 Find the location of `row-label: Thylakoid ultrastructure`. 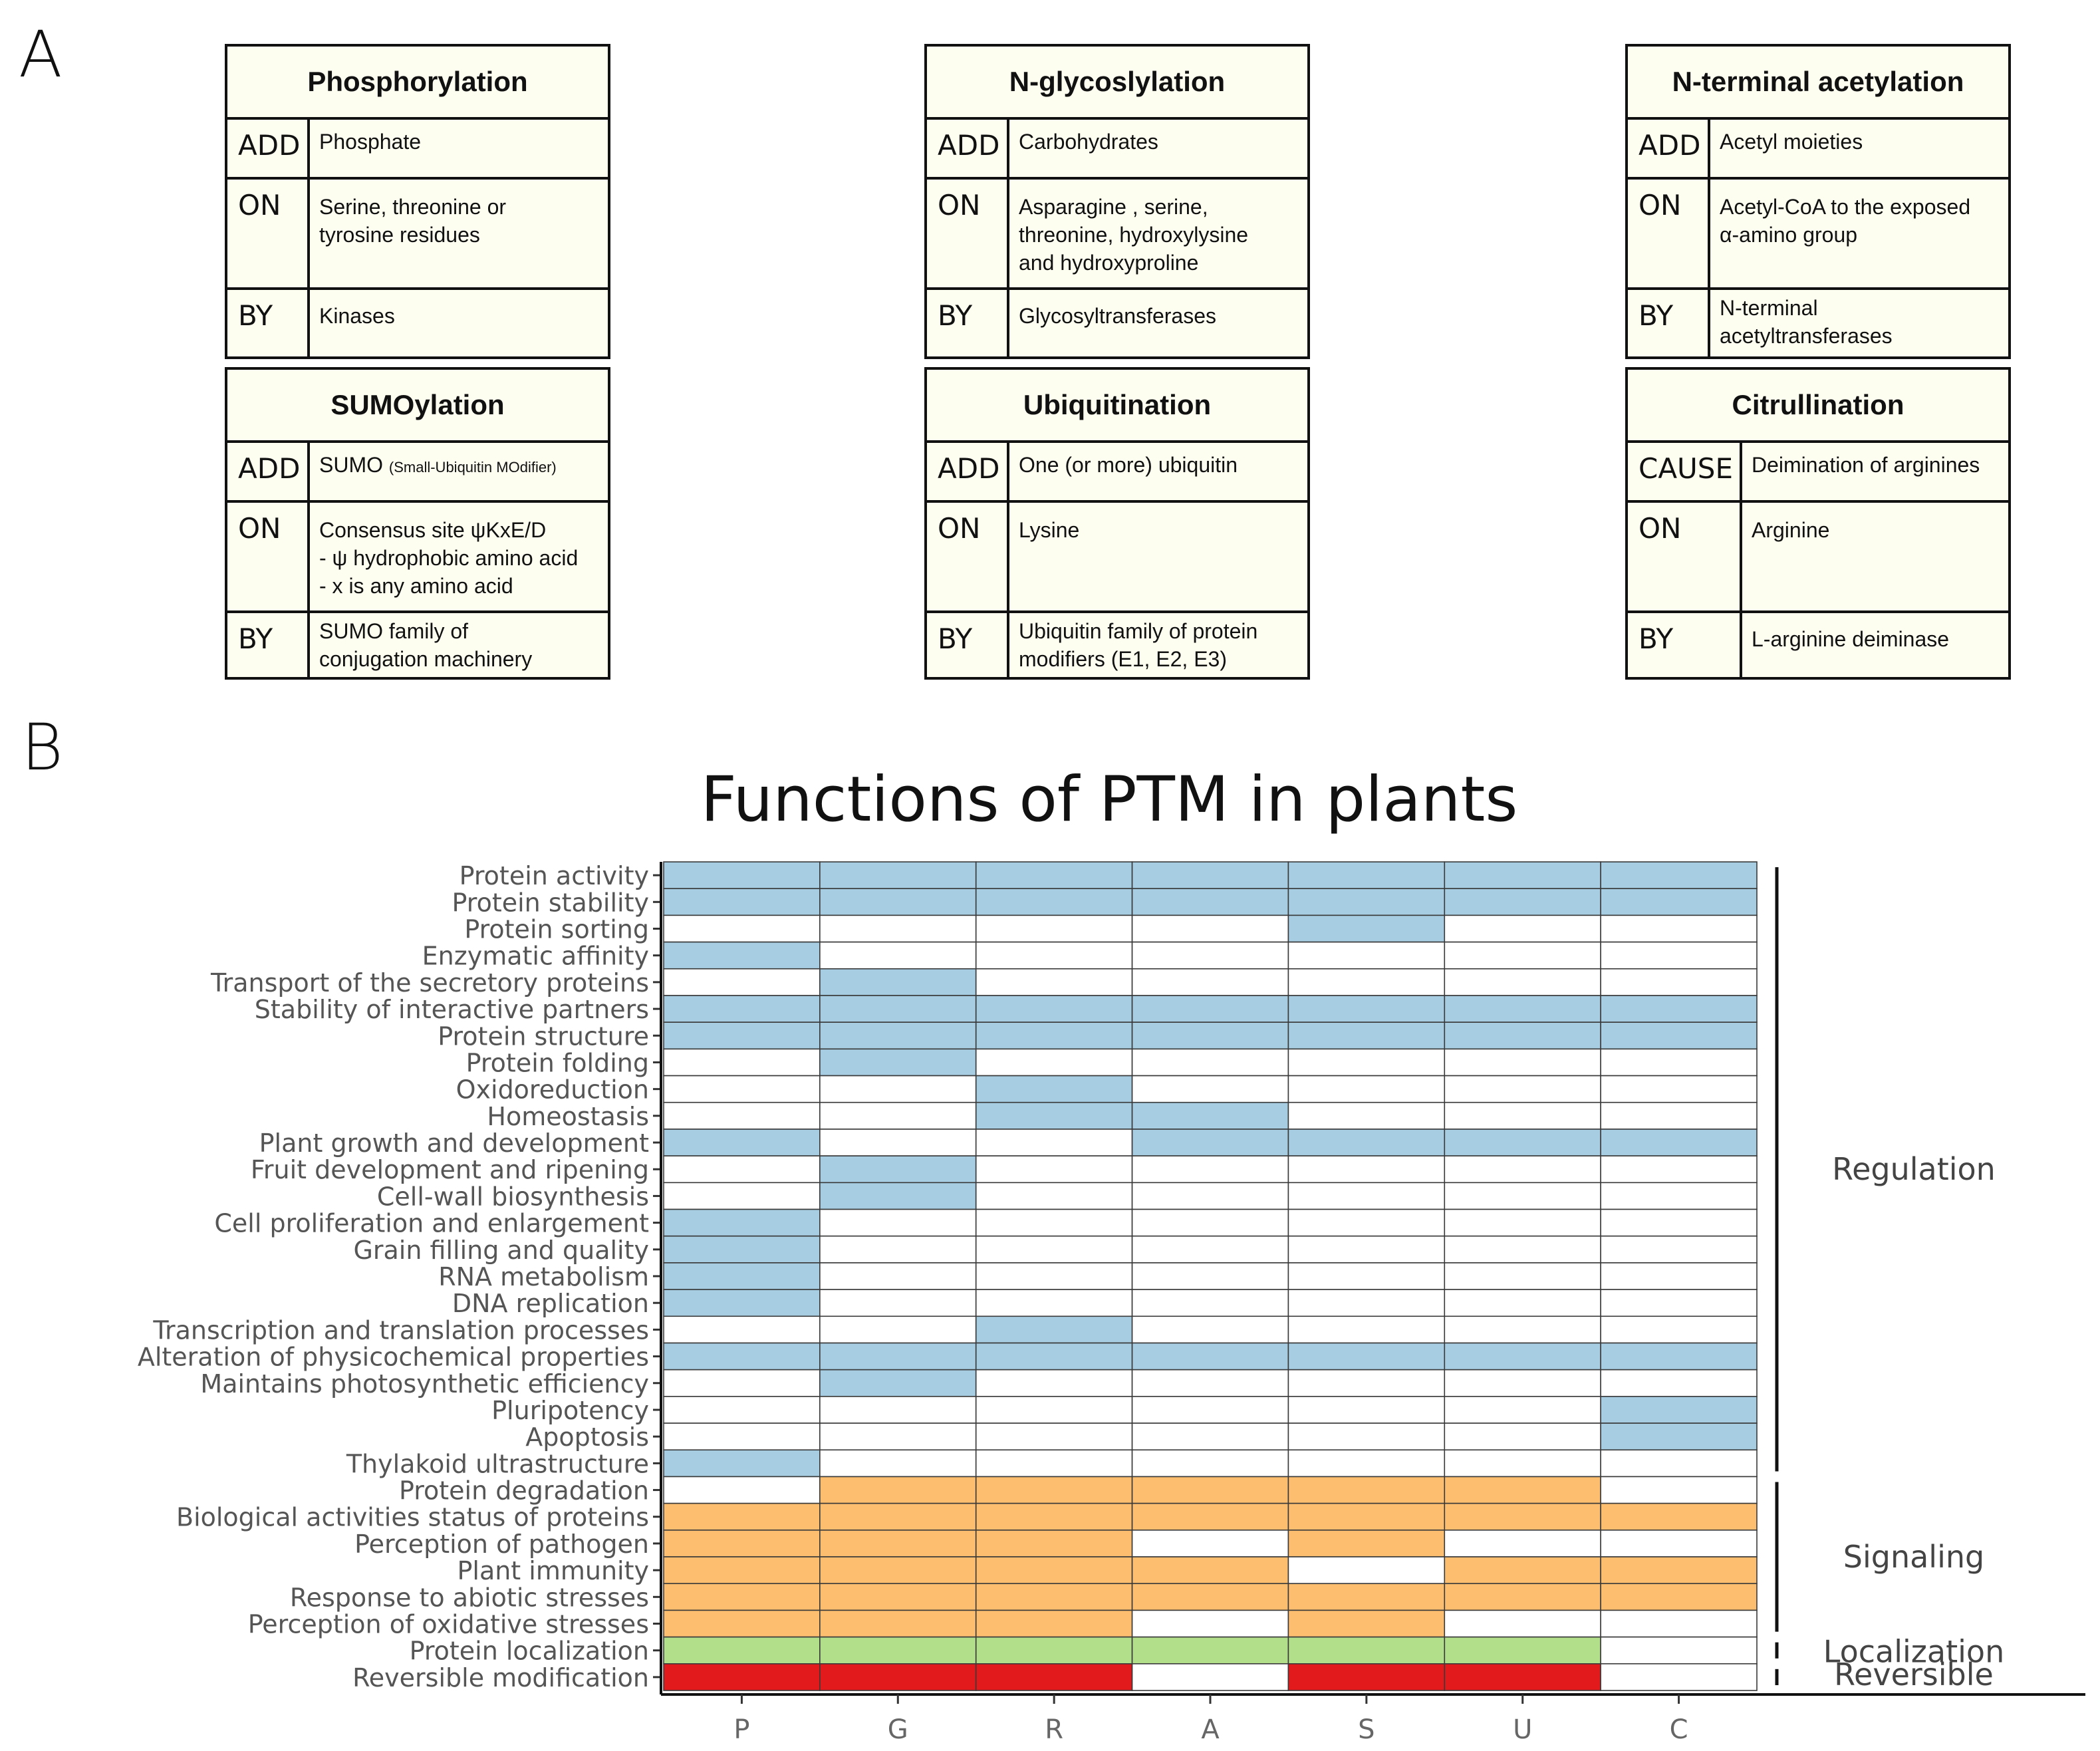

row-label: Thylakoid ultrastructure is located at coordinates (497, 1463).